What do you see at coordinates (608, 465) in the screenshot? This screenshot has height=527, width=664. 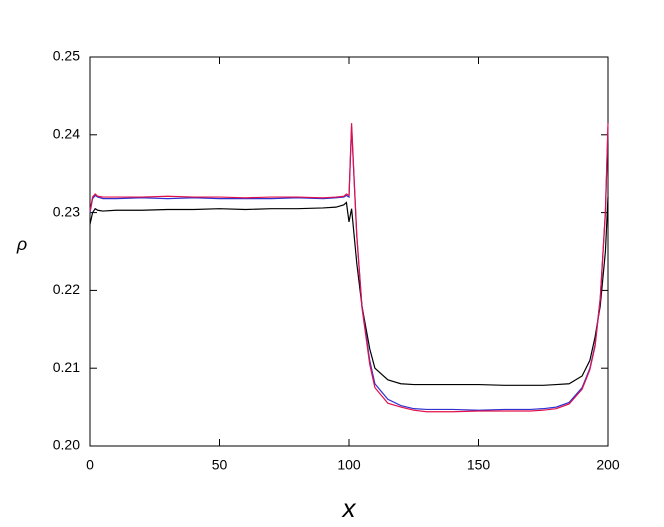 I see `x-tick-label: 200` at bounding box center [608, 465].